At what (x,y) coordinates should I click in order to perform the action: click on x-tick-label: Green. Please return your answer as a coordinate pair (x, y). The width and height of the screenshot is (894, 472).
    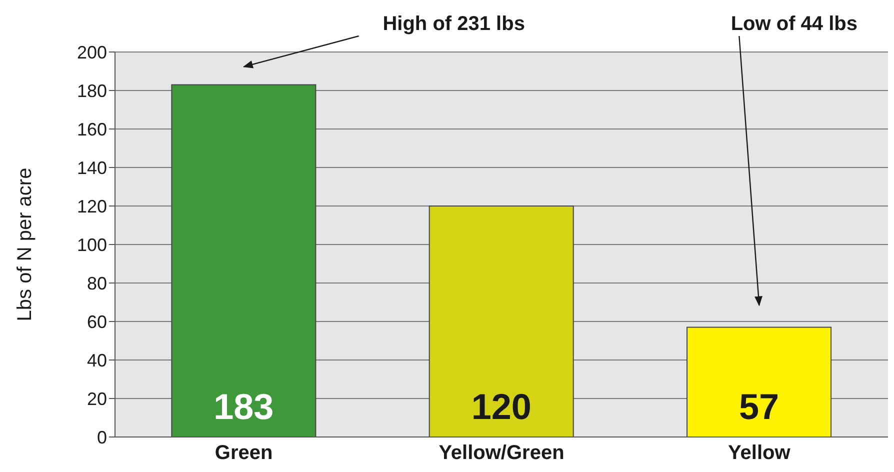
    Looking at the image, I should click on (243, 453).